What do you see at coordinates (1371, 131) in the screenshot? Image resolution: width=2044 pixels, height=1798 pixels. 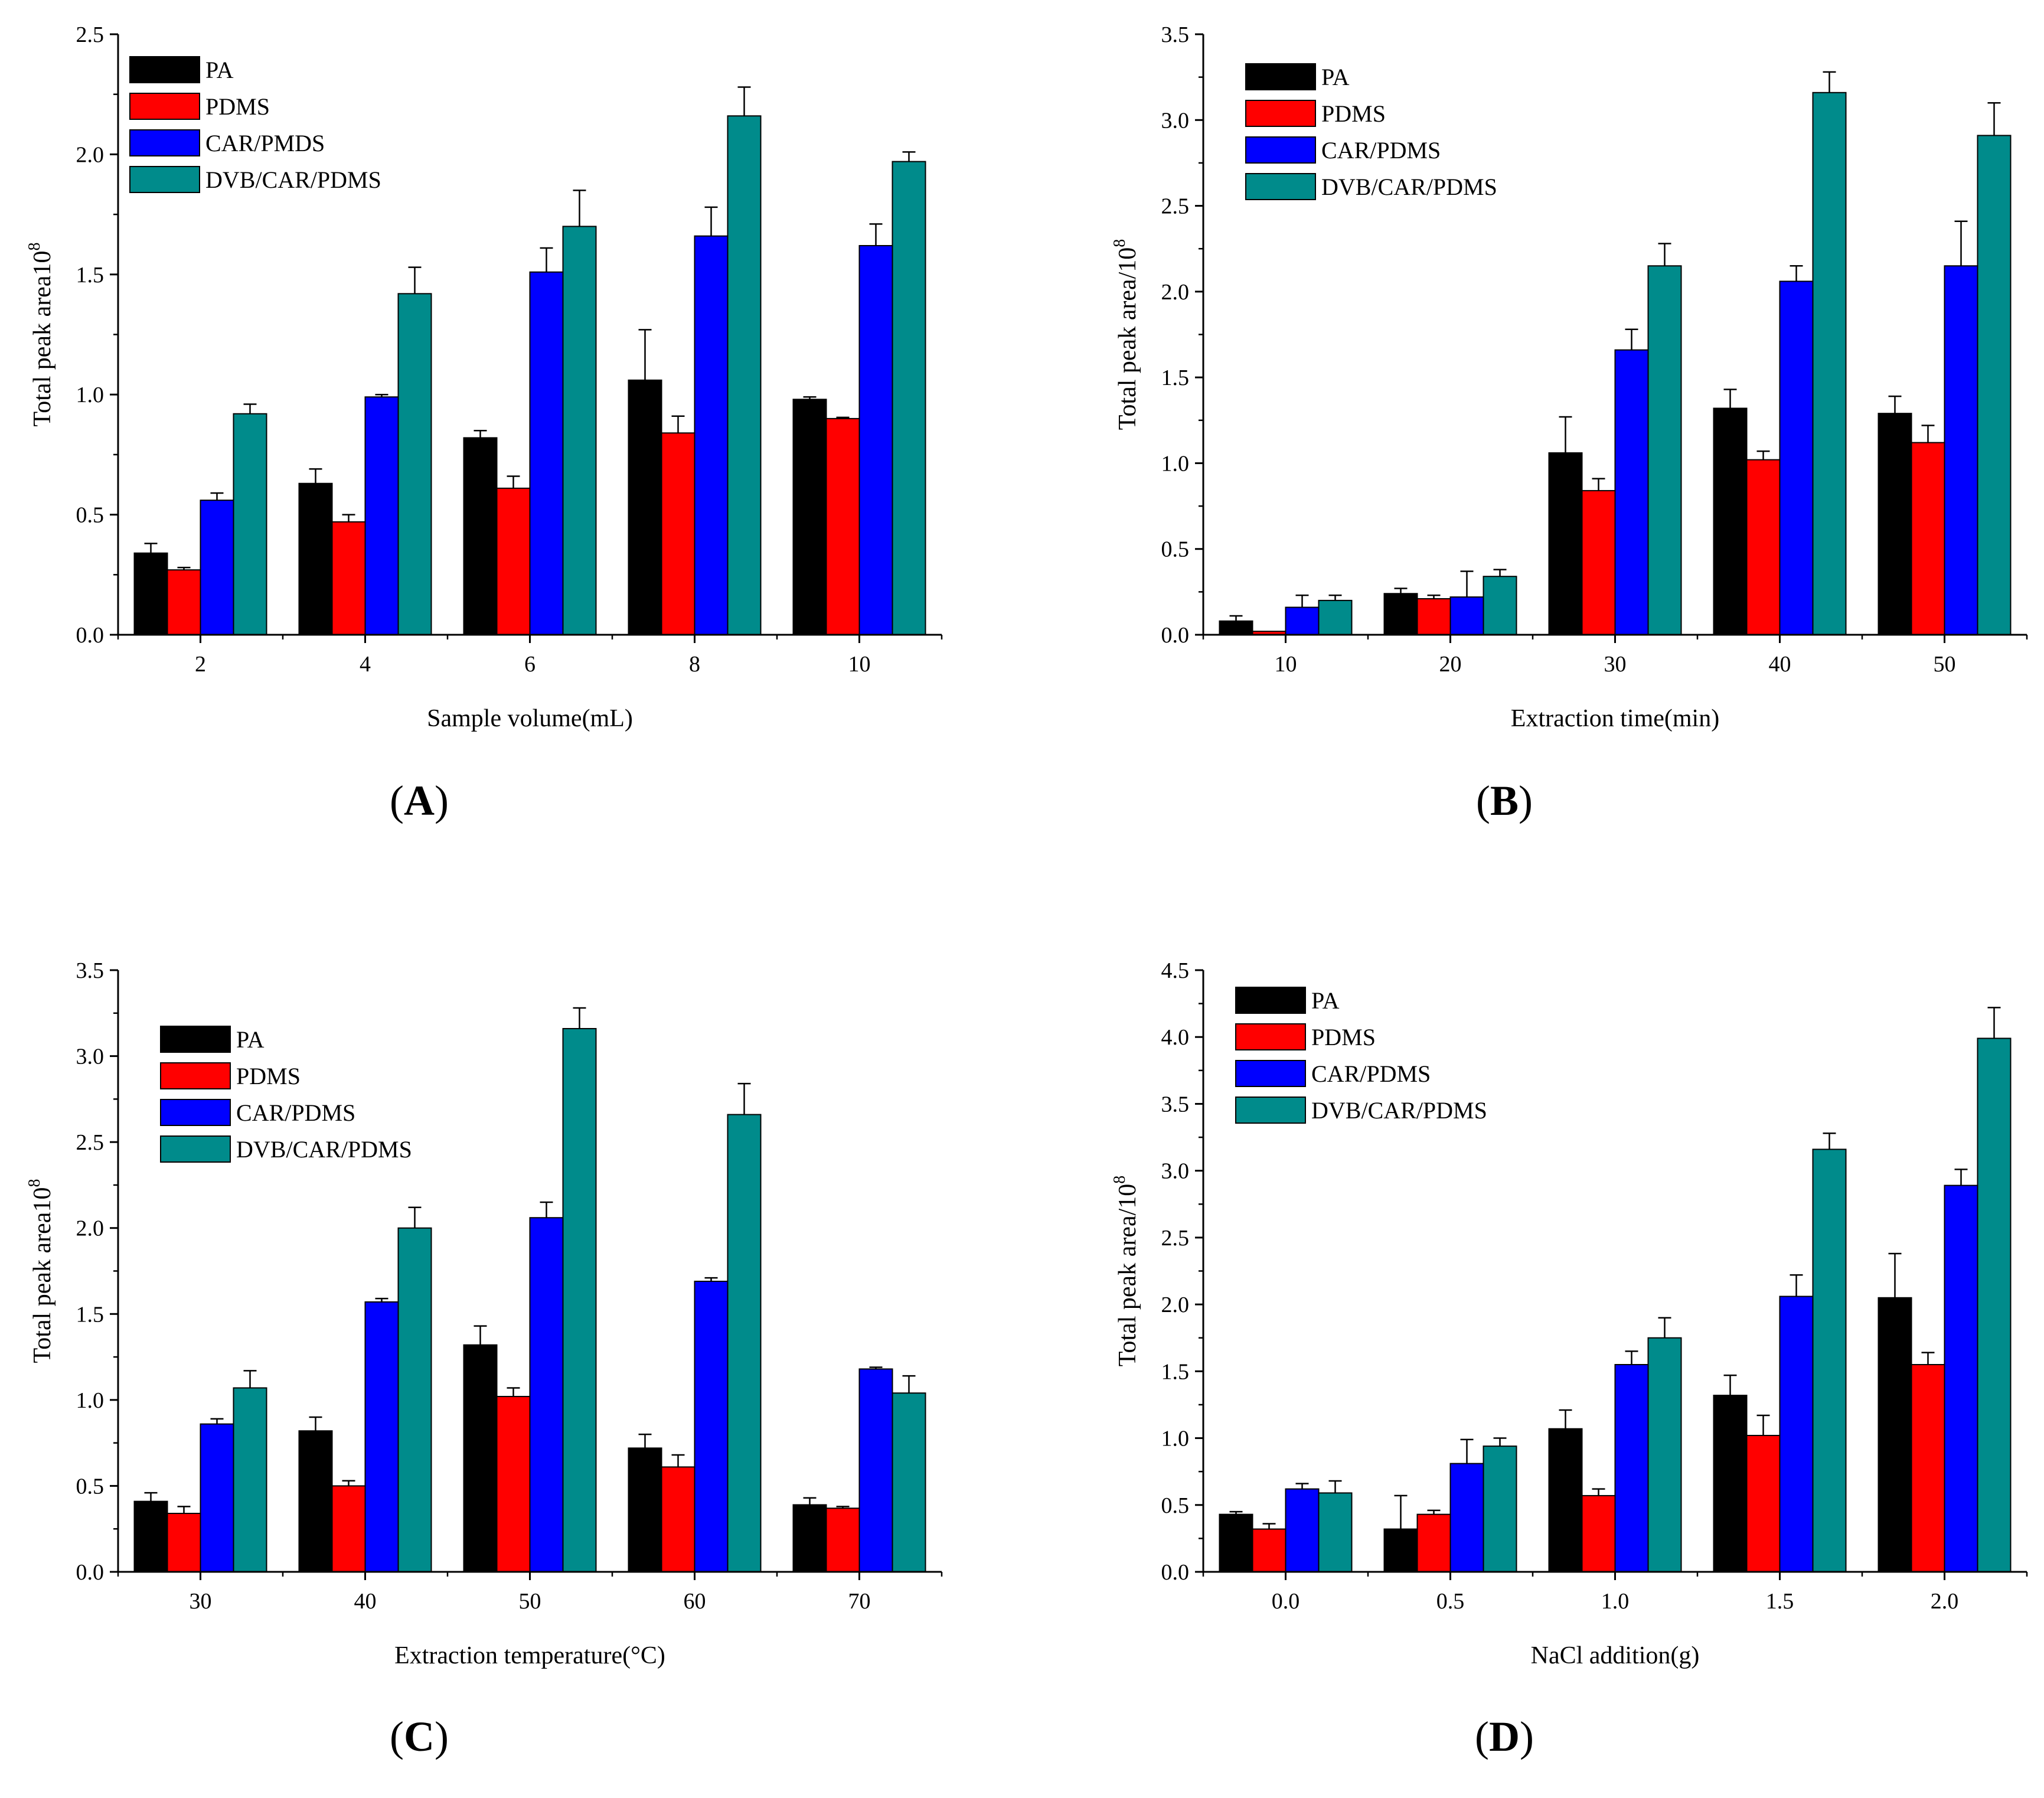 I see `legend: PA PDMS CAR/PDMS DVB/CAR/PDMS` at bounding box center [1371, 131].